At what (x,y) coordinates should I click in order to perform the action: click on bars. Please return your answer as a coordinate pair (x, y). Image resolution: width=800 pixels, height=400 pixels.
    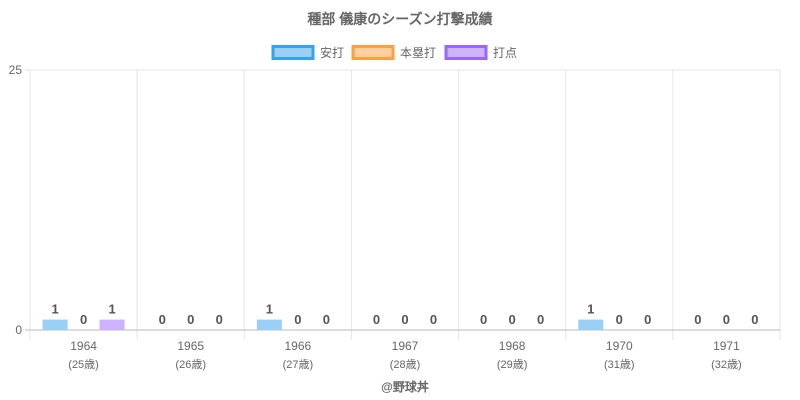
    Looking at the image, I should click on (323, 324).